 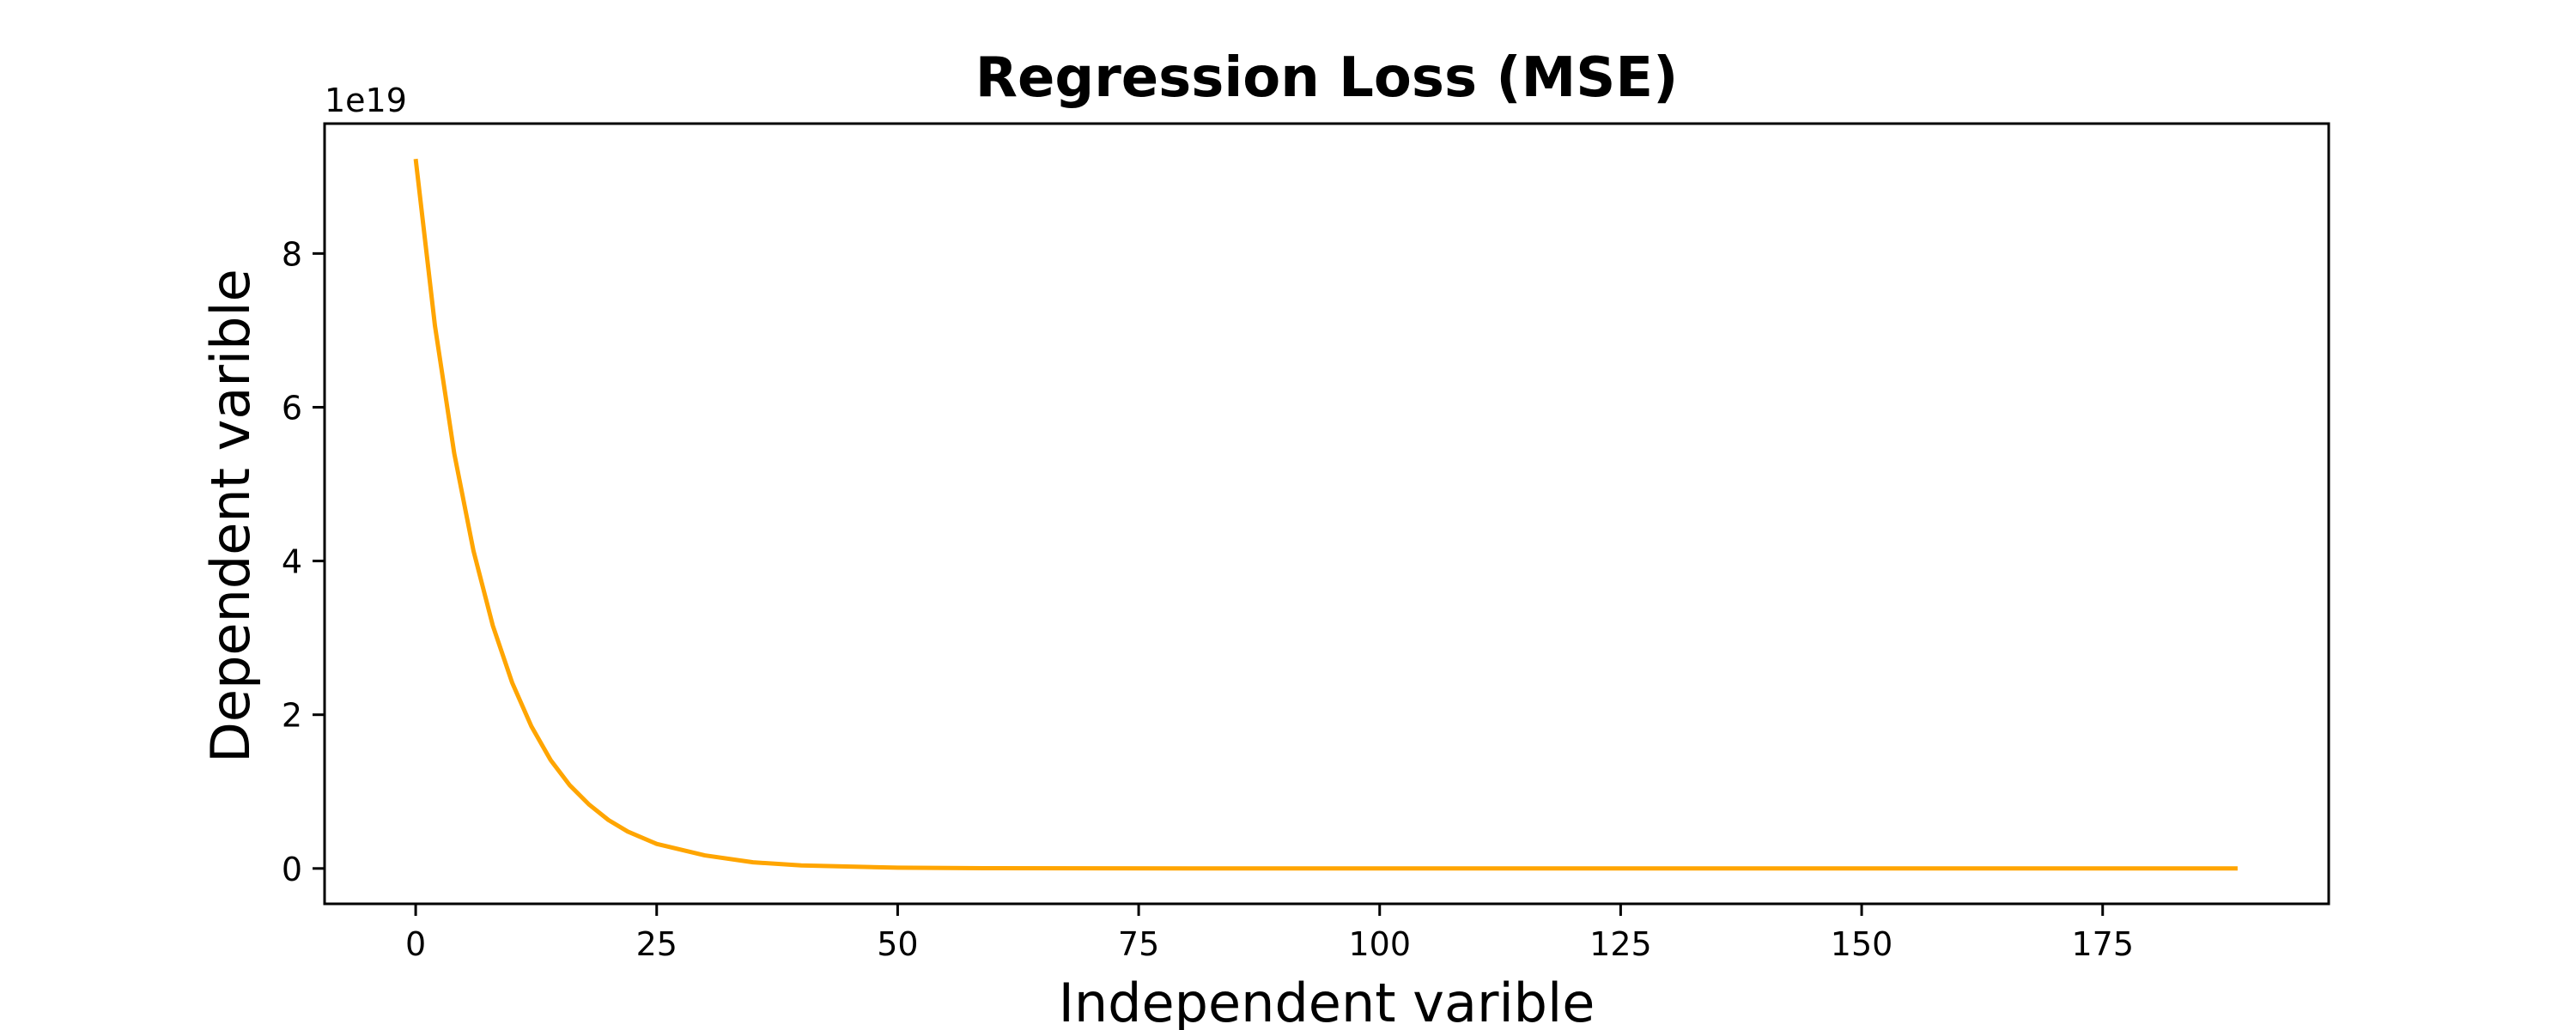 I want to click on x-tick-label: 25, so click(x=656, y=944).